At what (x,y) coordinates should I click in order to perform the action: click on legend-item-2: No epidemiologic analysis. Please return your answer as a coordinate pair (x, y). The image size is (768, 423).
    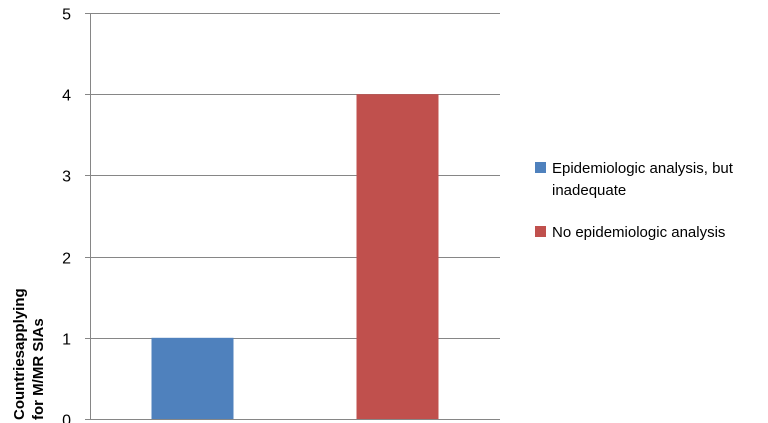
    Looking at the image, I should click on (630, 232).